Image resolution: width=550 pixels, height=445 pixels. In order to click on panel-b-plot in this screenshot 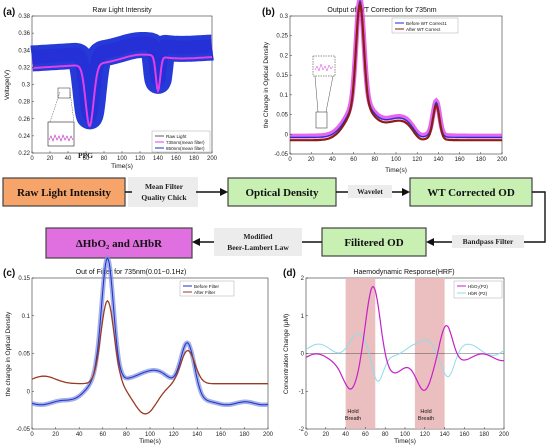, I will do `click(396, 71)`.